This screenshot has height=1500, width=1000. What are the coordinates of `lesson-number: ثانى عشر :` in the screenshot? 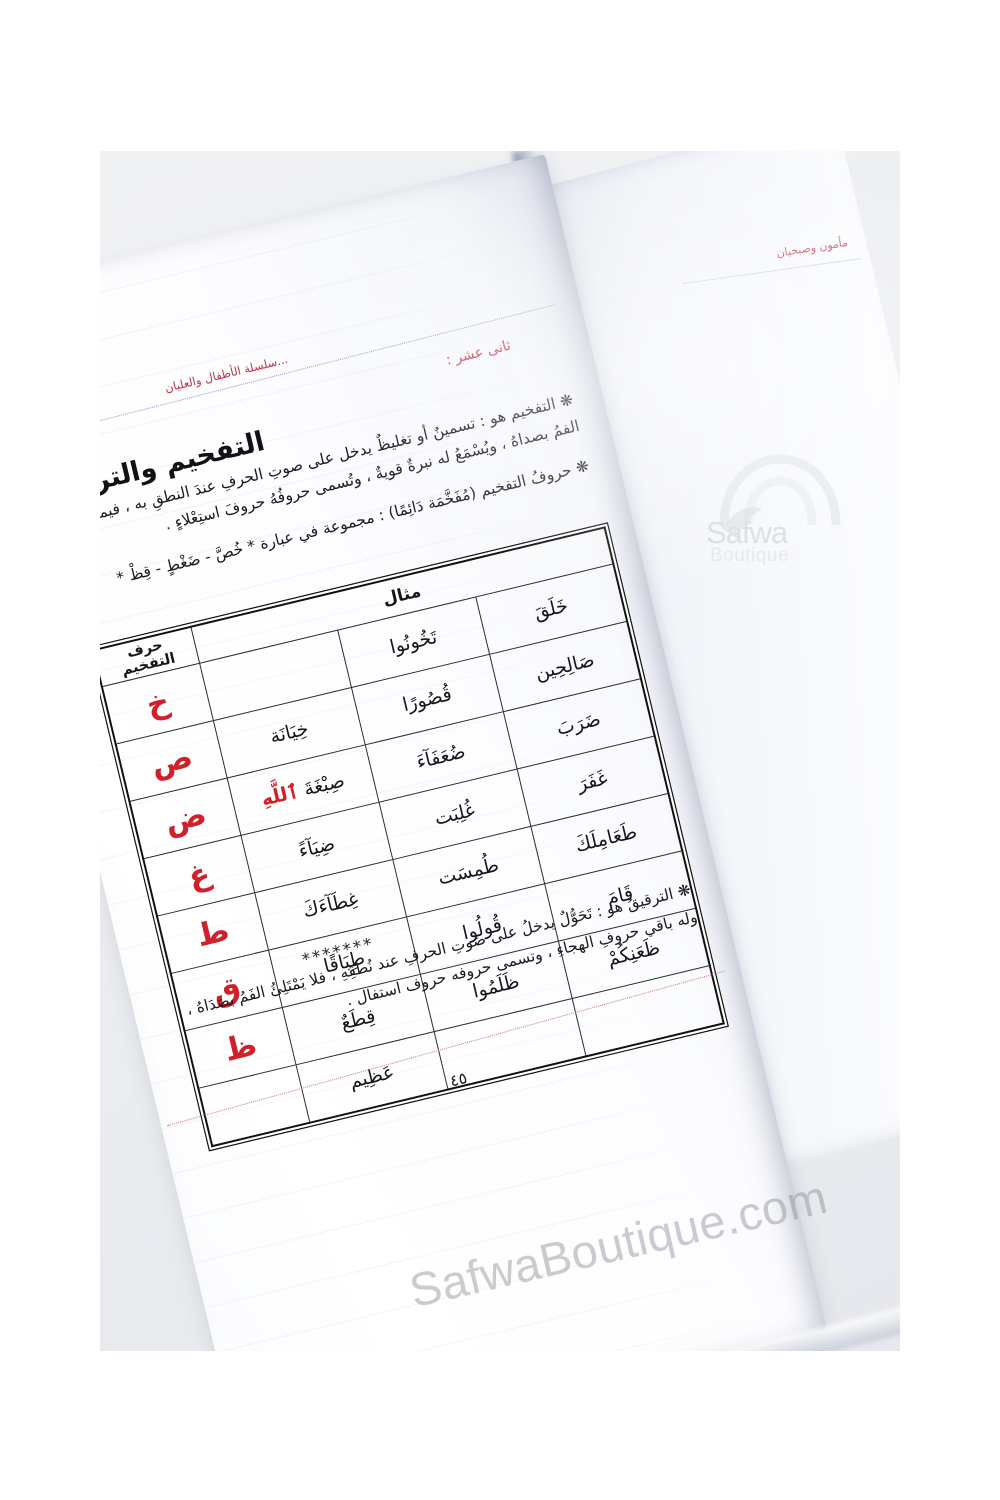 It's located at (478, 353).